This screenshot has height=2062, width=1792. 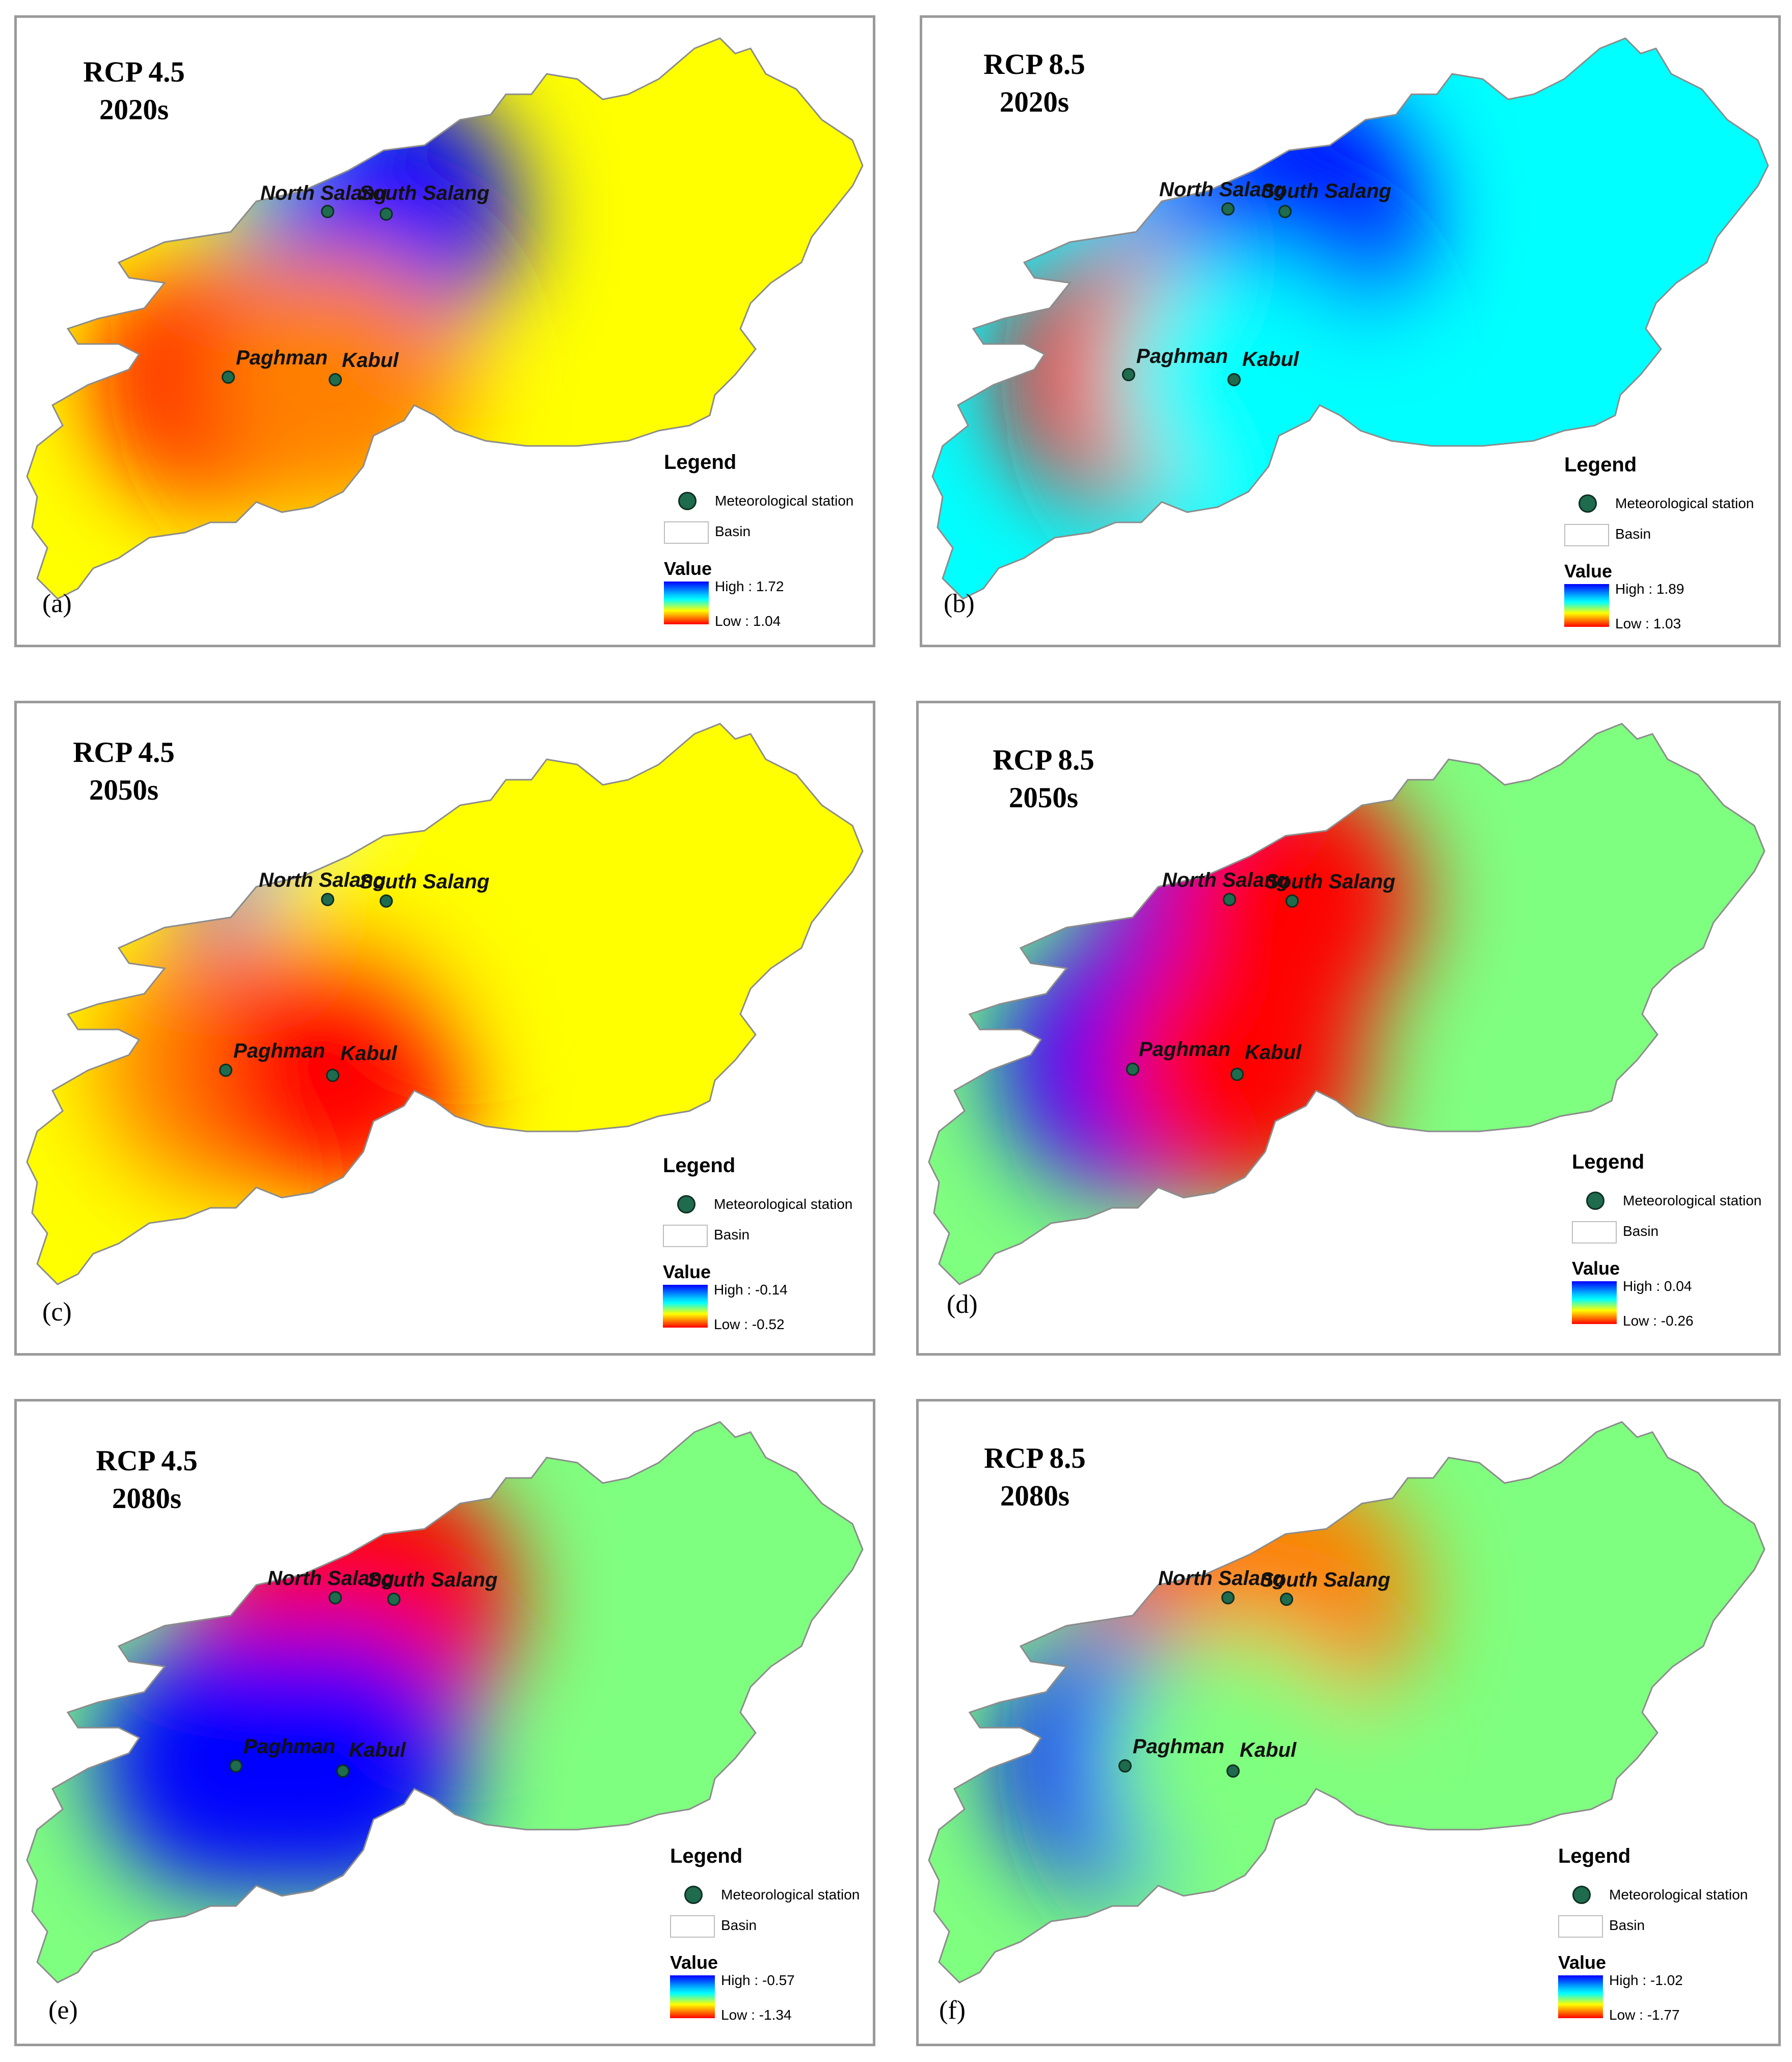 What do you see at coordinates (756, 2015) in the screenshot?
I see `value-low: Low : -1.34` at bounding box center [756, 2015].